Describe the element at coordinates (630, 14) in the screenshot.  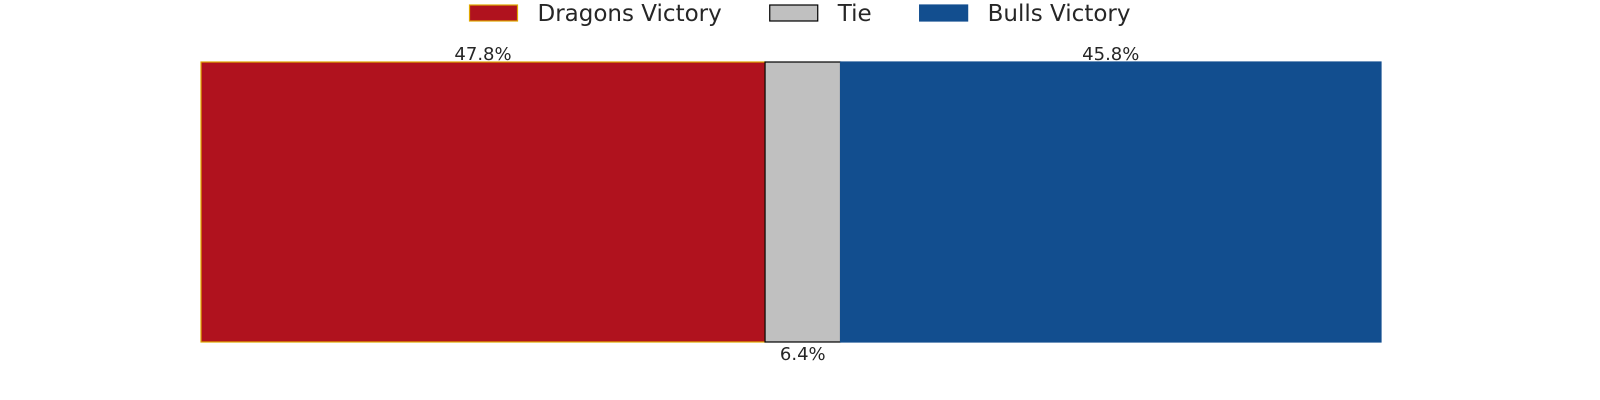
I see `legend-label-dragons-victory: Dragons Victory` at that location.